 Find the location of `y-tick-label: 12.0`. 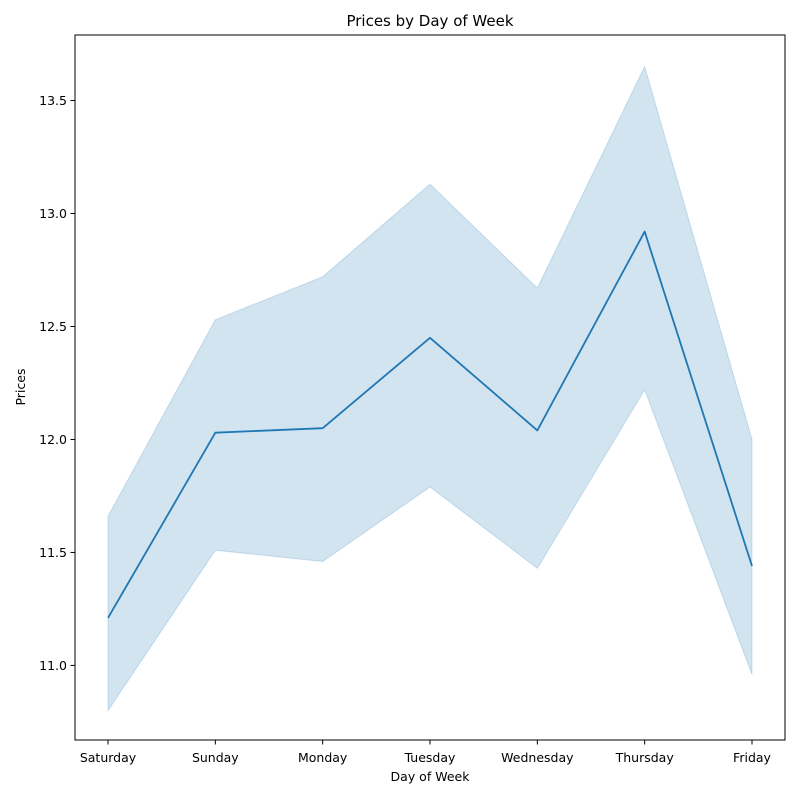

y-tick-label: 12.0 is located at coordinates (53, 439).